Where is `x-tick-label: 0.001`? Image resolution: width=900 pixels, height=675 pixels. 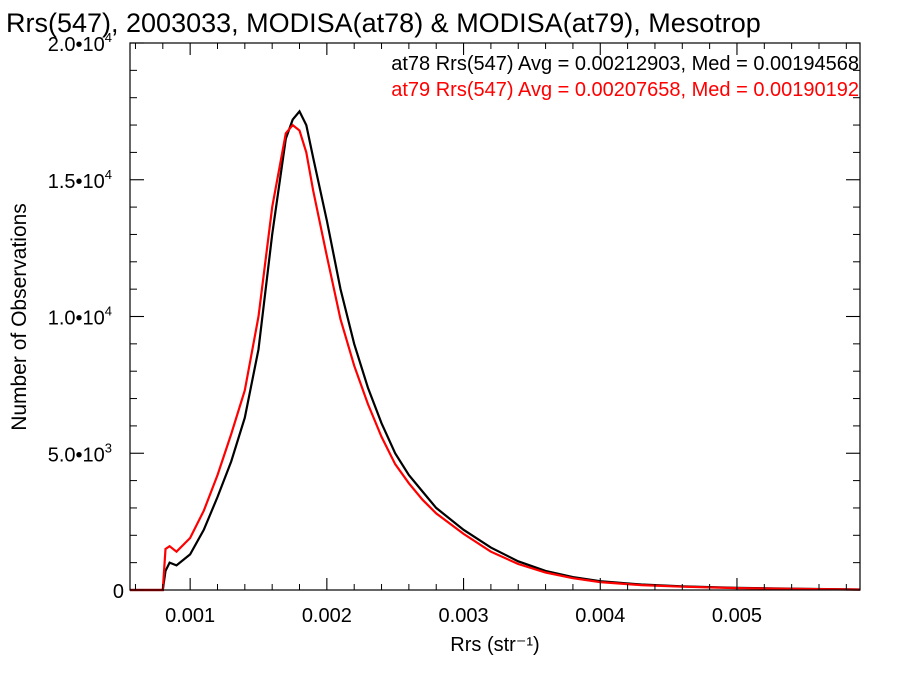 x-tick-label: 0.001 is located at coordinates (190, 616).